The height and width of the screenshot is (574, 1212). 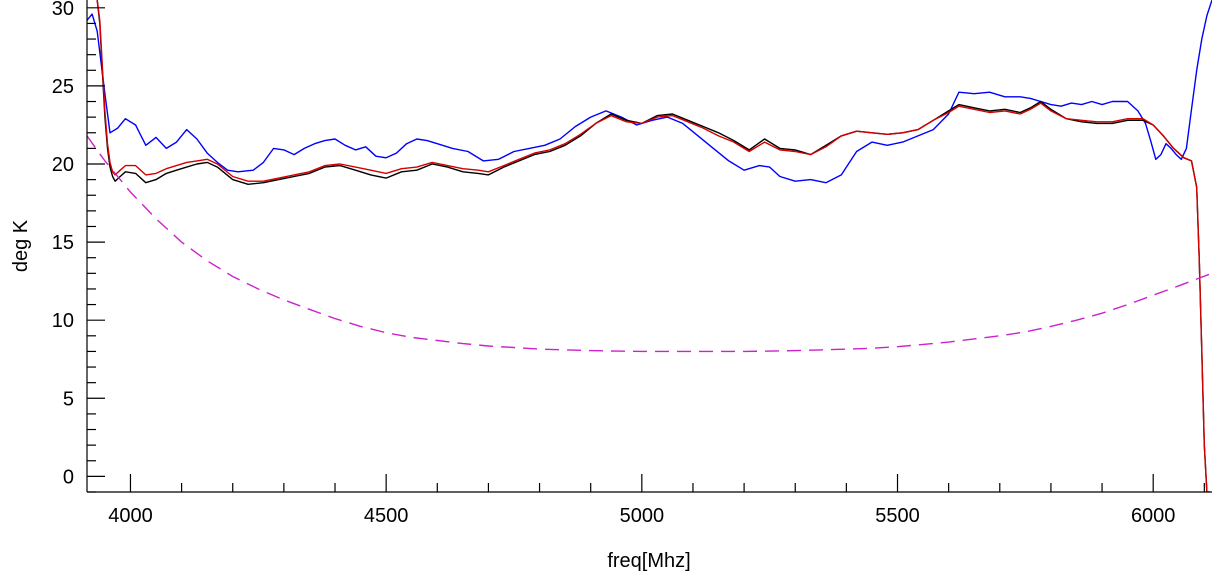 I want to click on y-tick-label: 20, so click(x=63, y=165).